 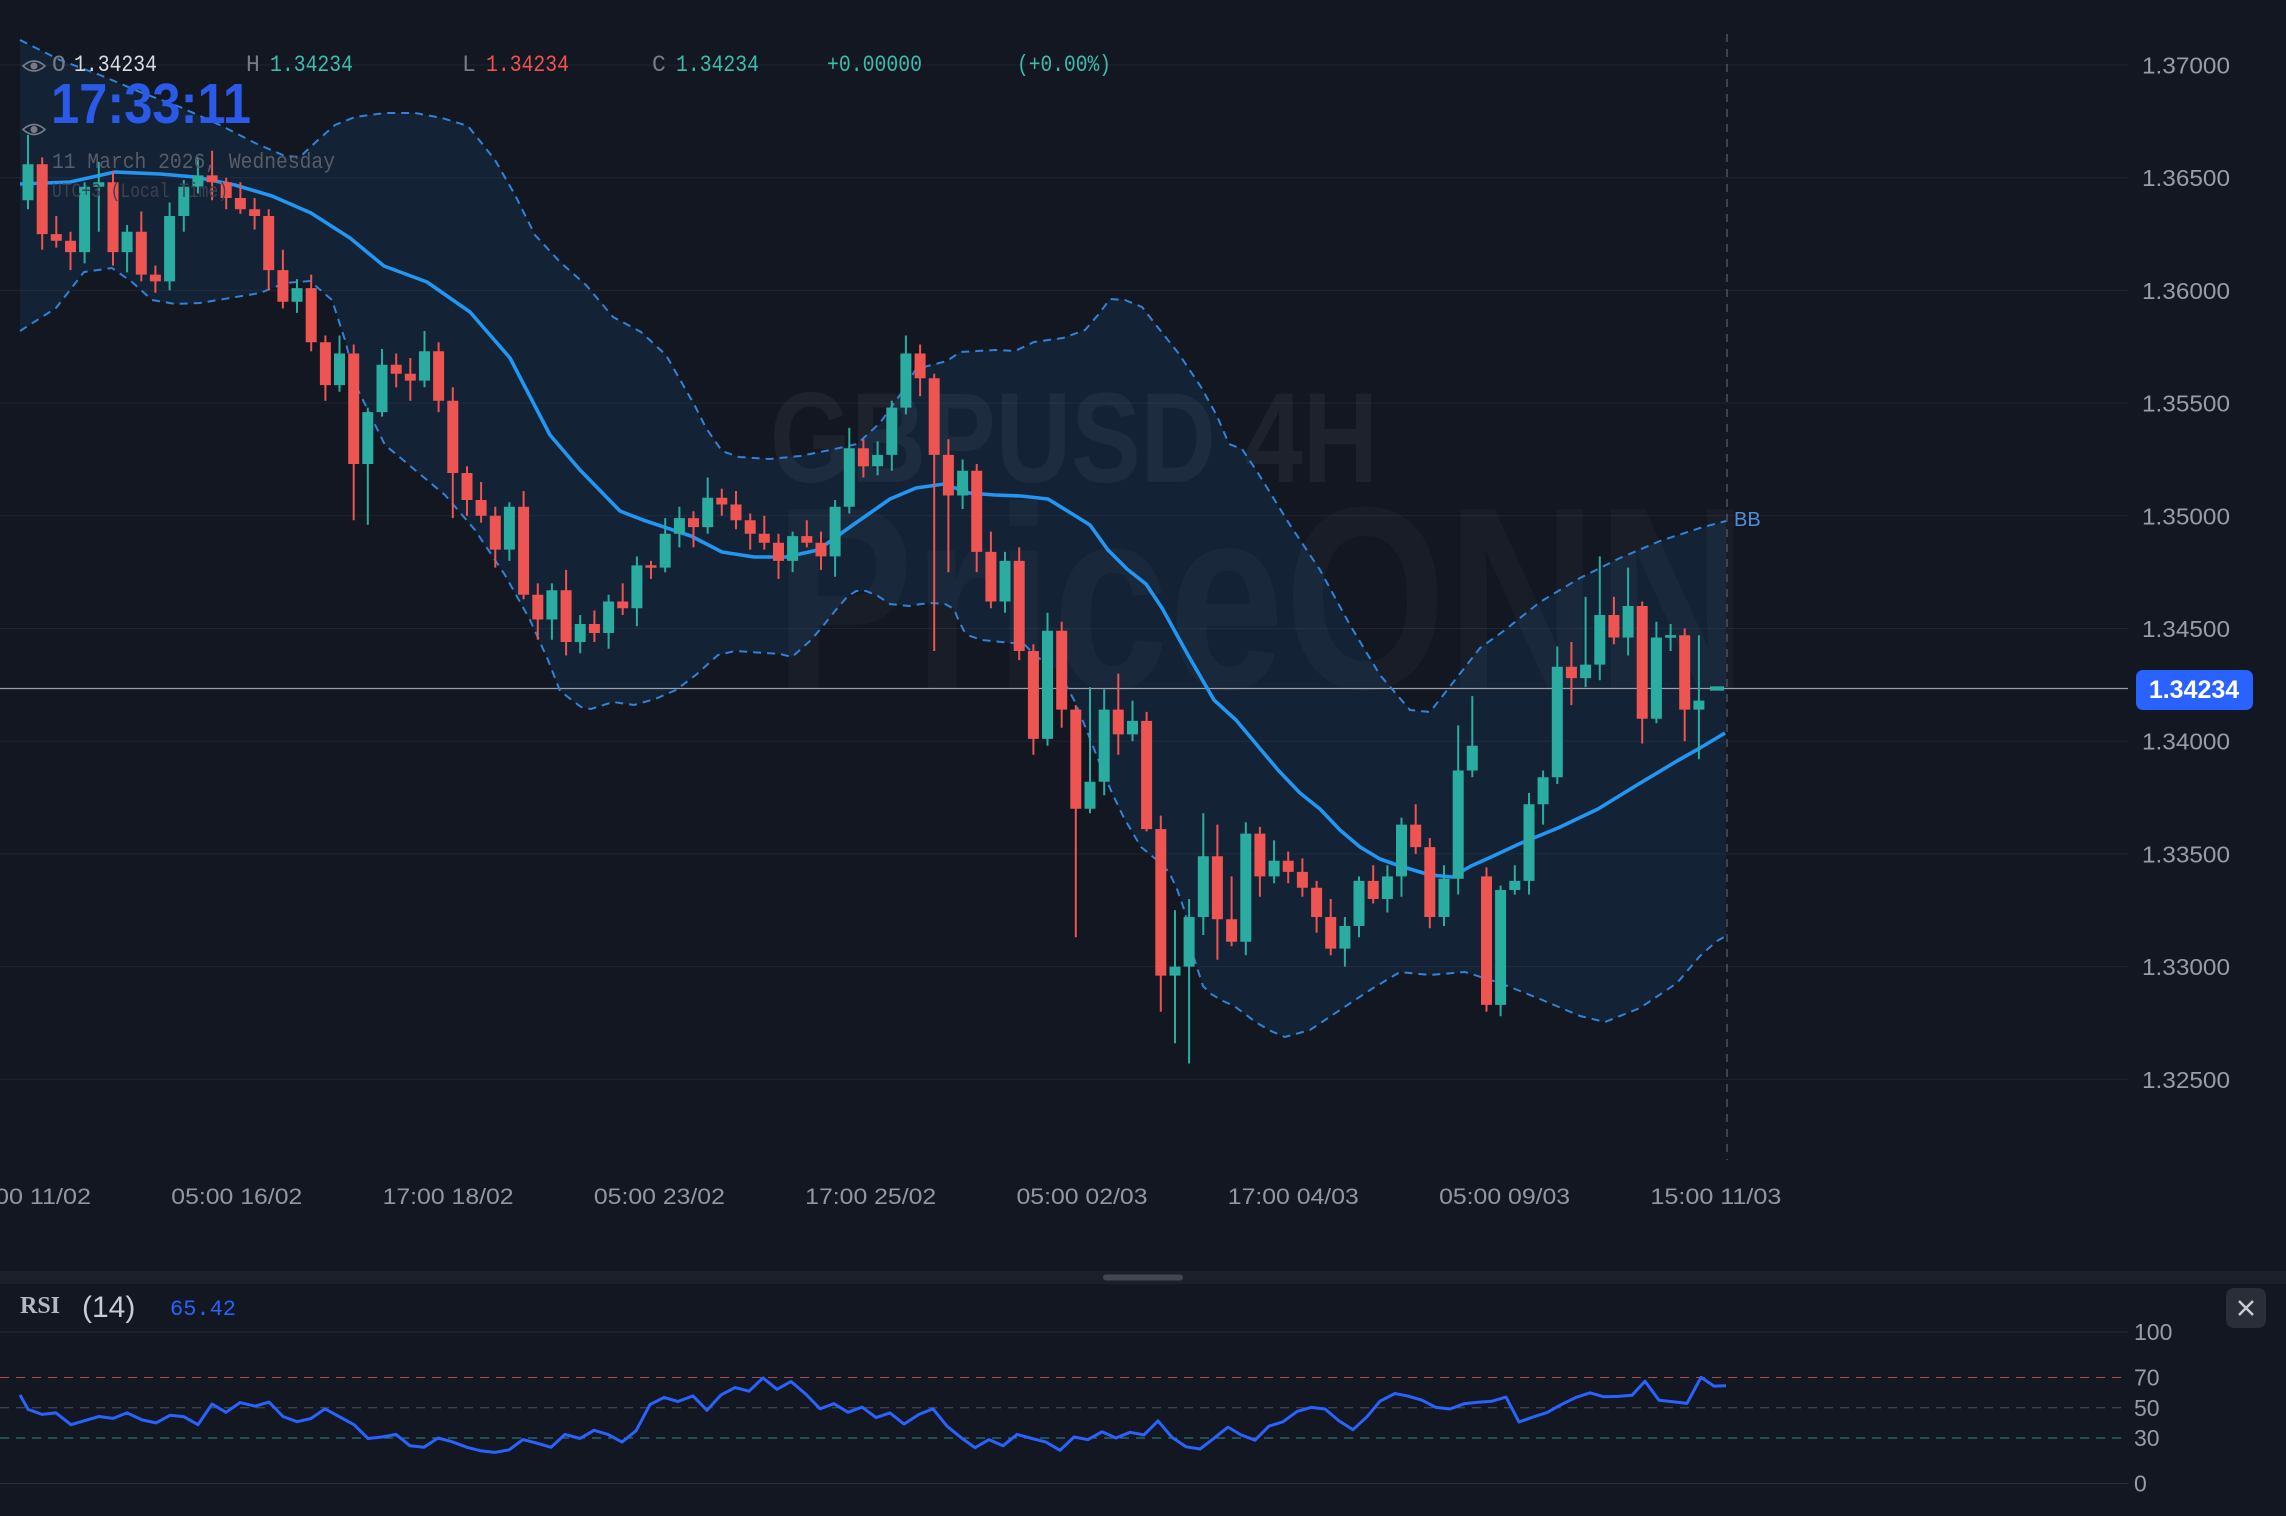 I want to click on svg-text: H, so click(x=253, y=65).